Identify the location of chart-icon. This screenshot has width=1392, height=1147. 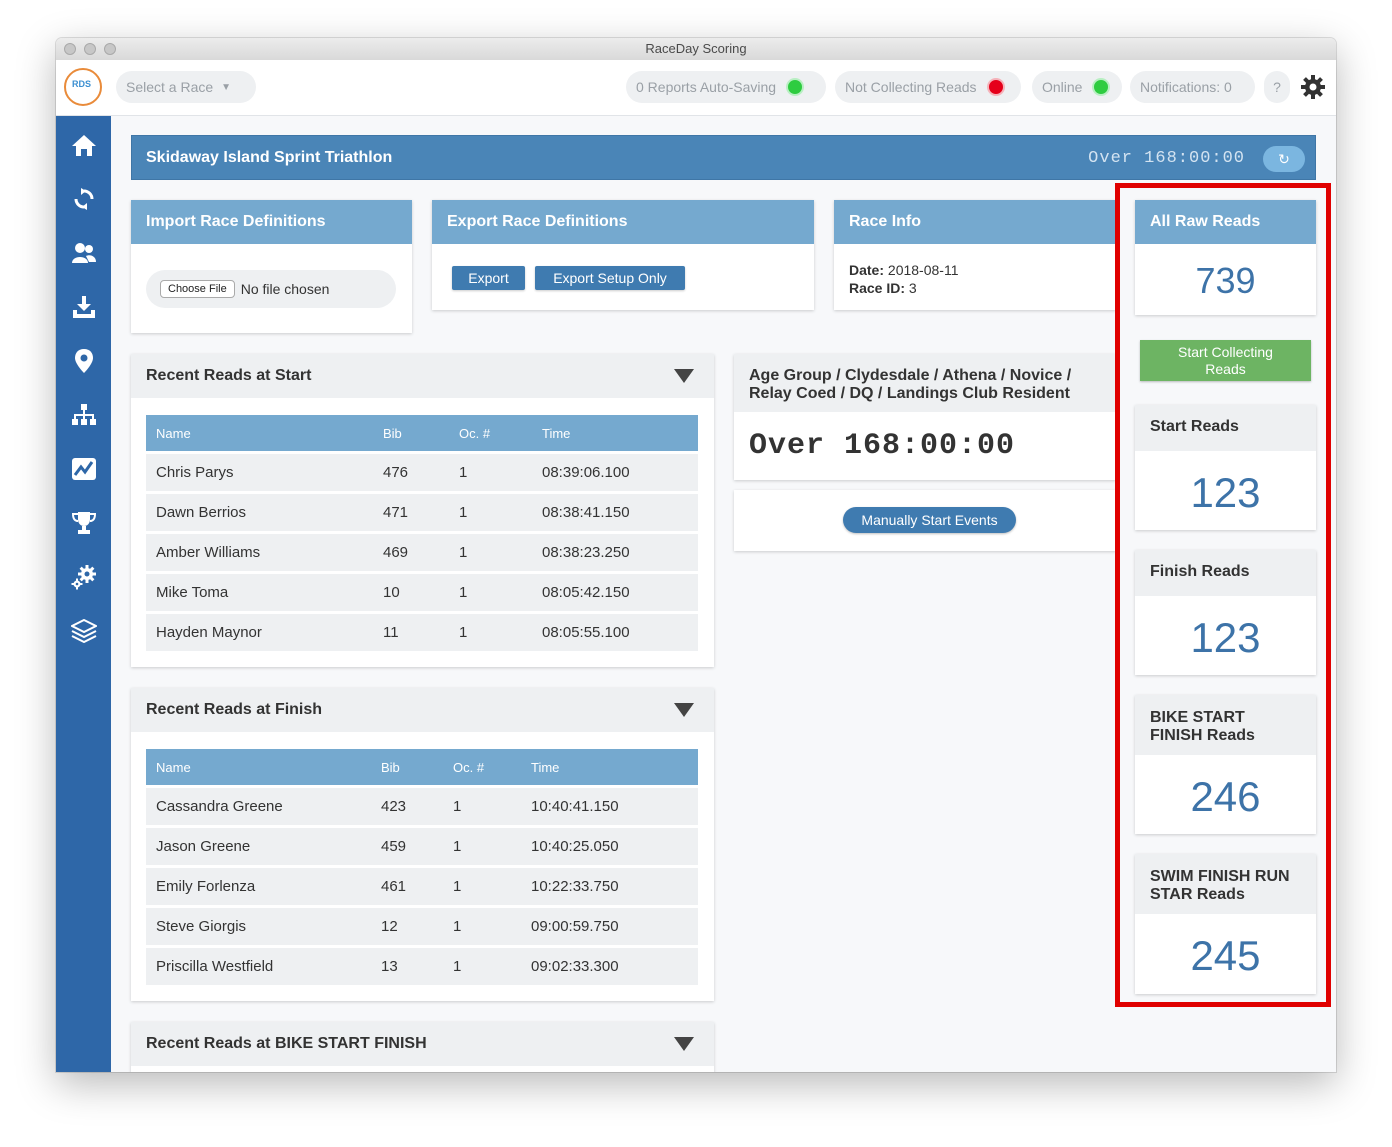
(83, 469).